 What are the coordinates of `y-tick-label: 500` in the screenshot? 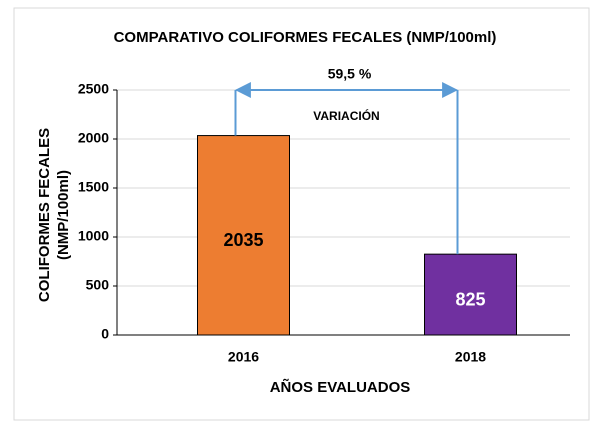 It's located at (98, 285).